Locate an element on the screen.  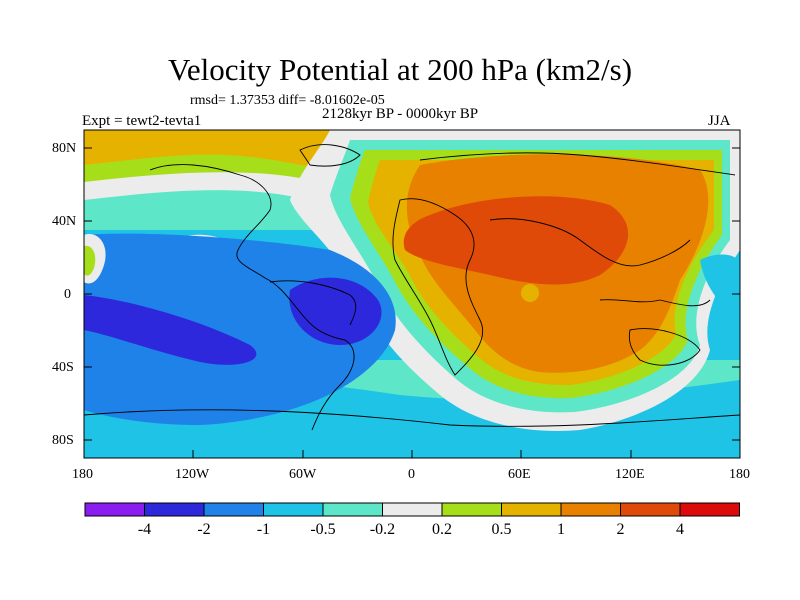
period-text: 2128kyr BP - 0000kyr BP is located at coordinates (400, 114).